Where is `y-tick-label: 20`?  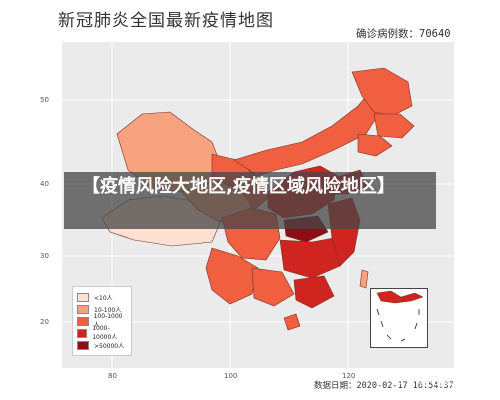 y-tick-label: 20 is located at coordinates (44, 322).